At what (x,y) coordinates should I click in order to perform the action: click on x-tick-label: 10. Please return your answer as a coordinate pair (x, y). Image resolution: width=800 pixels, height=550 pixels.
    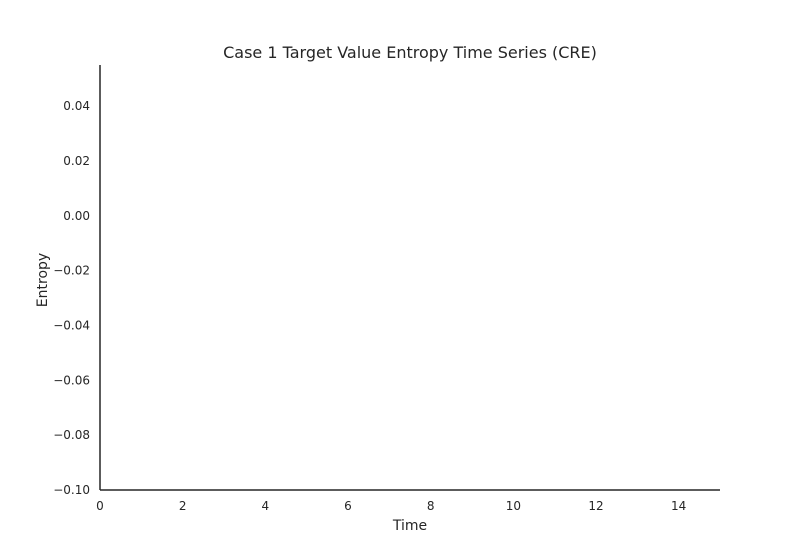
    Looking at the image, I should click on (513, 506).